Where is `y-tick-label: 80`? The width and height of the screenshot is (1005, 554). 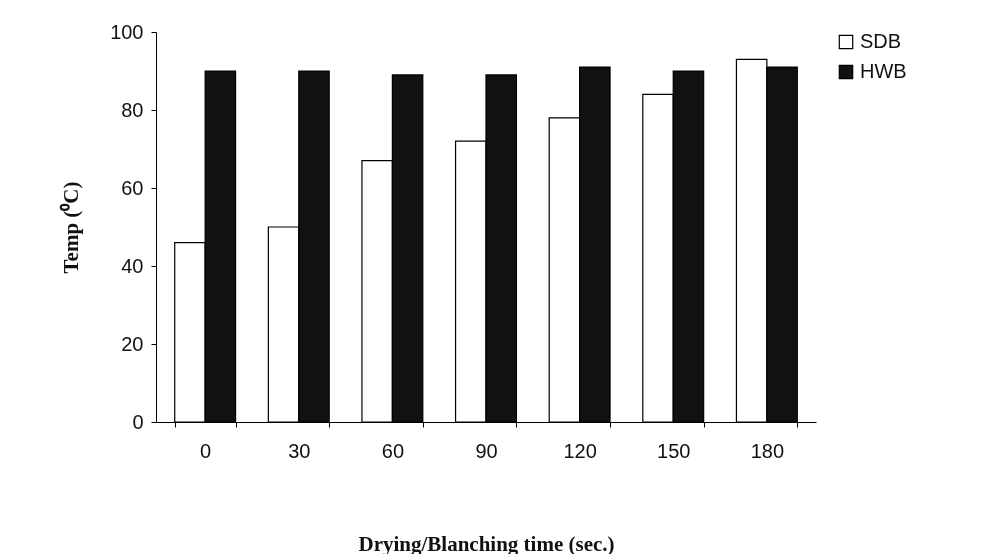
y-tick-label: 80 is located at coordinates (132, 109).